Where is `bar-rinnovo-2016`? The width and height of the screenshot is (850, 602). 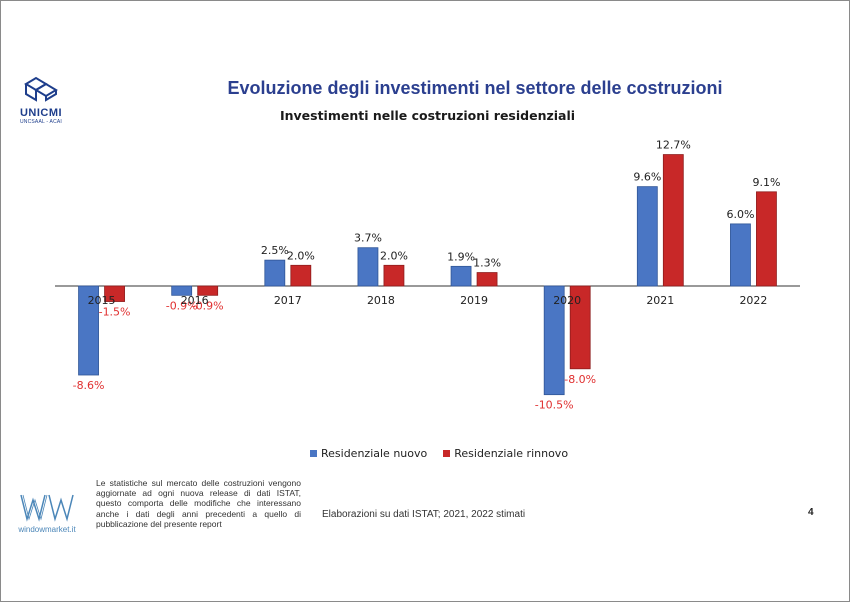 bar-rinnovo-2016 is located at coordinates (208, 290).